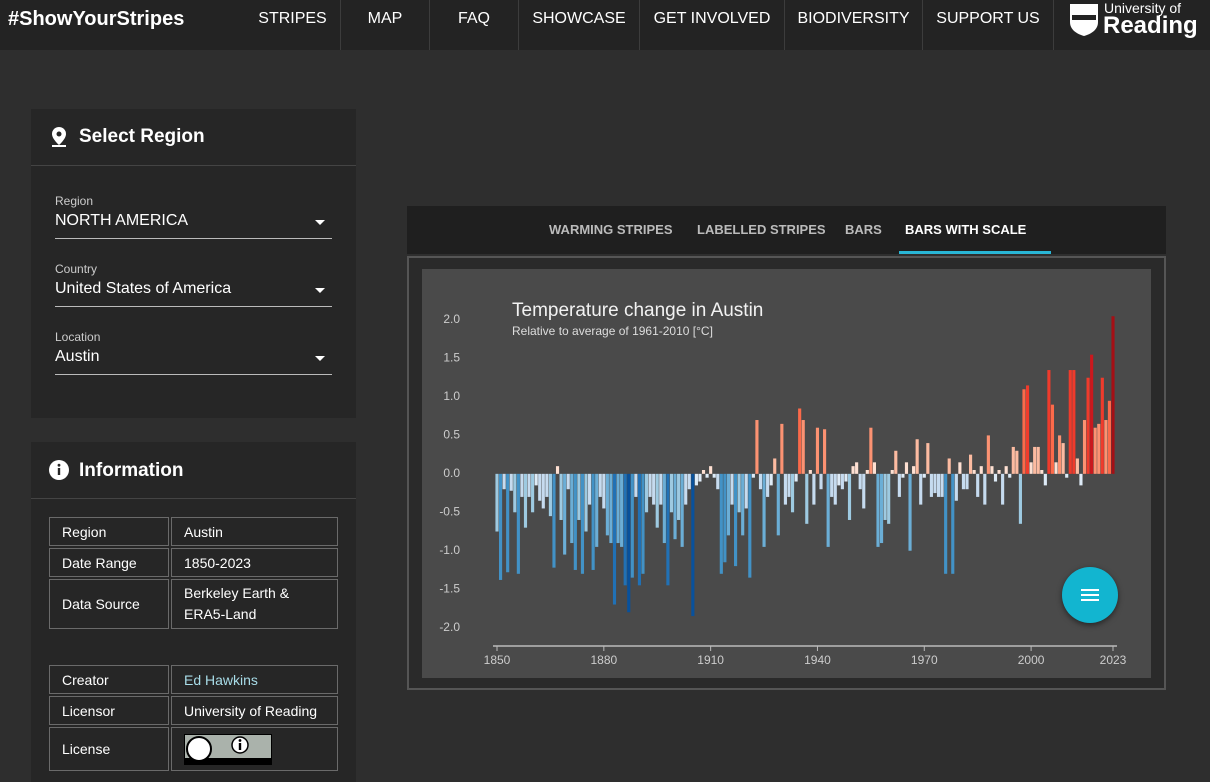 Image resolution: width=1210 pixels, height=782 pixels. I want to click on table-cell: Austin, so click(254, 531).